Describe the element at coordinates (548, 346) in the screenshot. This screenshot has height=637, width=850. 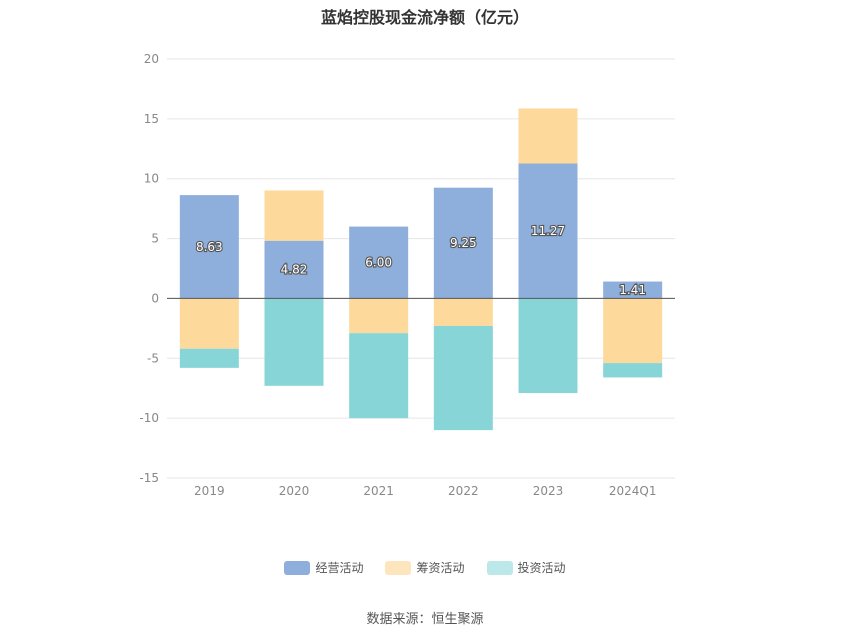
I see `bar-2-2023` at that location.